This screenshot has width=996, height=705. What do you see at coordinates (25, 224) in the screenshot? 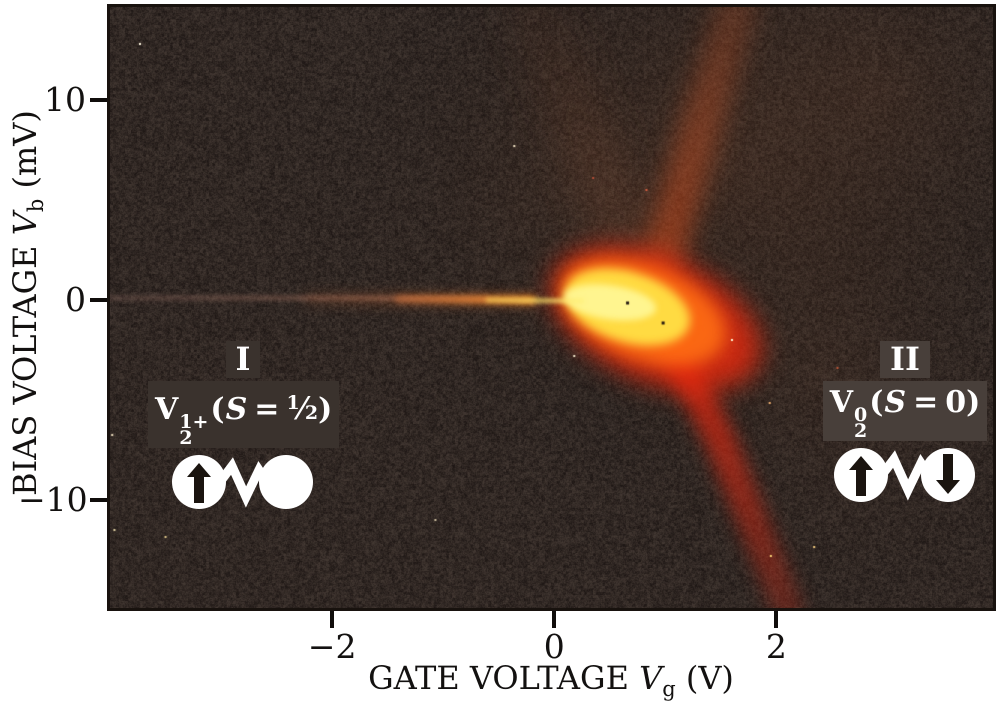
I see `y-axis-variable: V` at bounding box center [25, 224].